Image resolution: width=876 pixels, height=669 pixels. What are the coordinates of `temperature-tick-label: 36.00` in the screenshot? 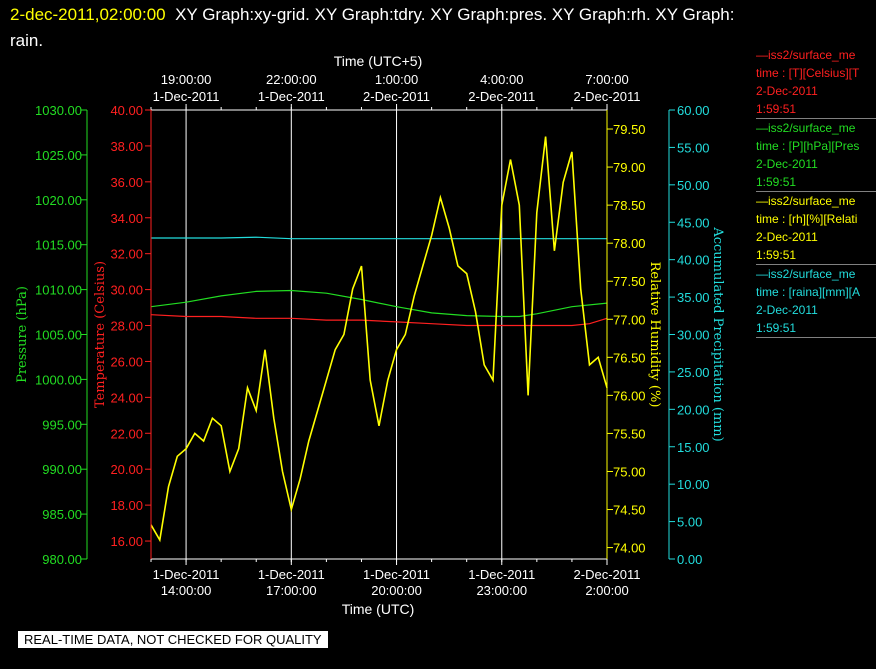 It's located at (126, 182).